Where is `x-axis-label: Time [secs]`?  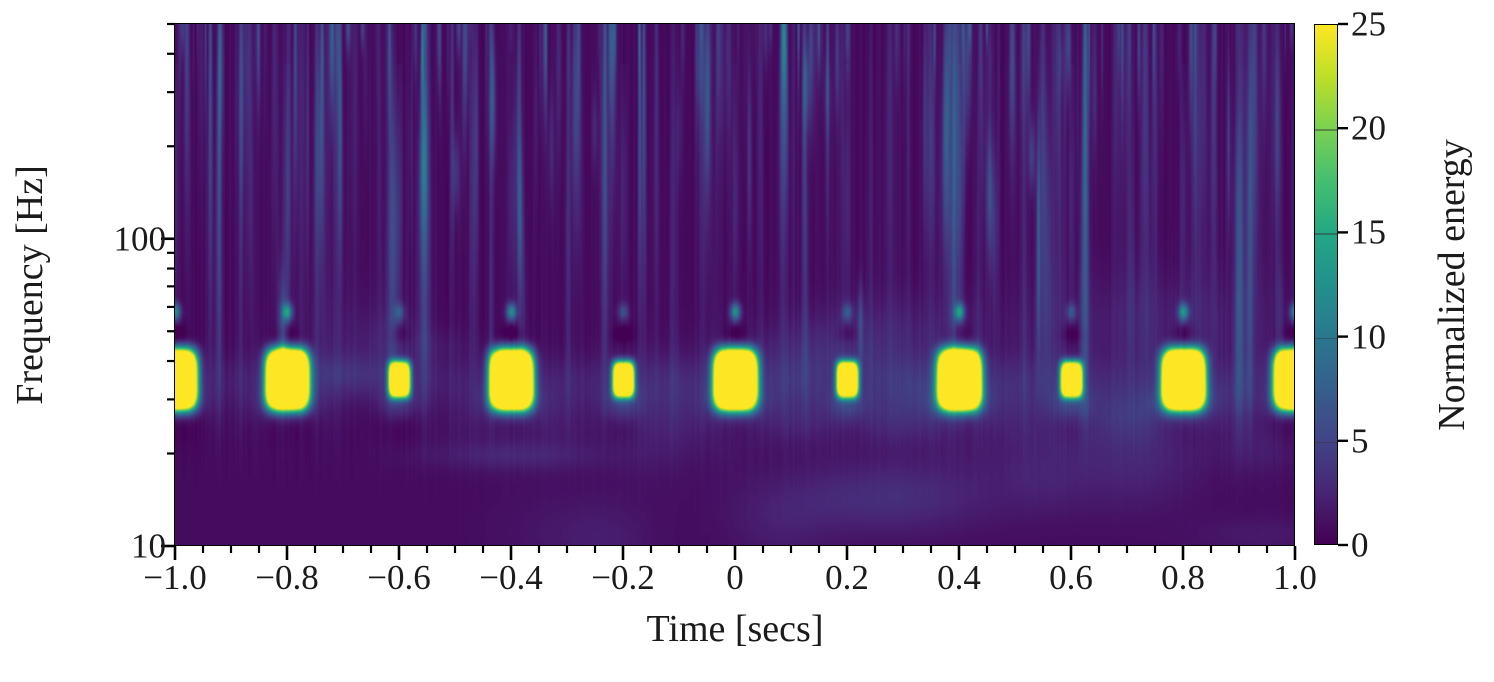
x-axis-label: Time [secs] is located at coordinates (735, 629).